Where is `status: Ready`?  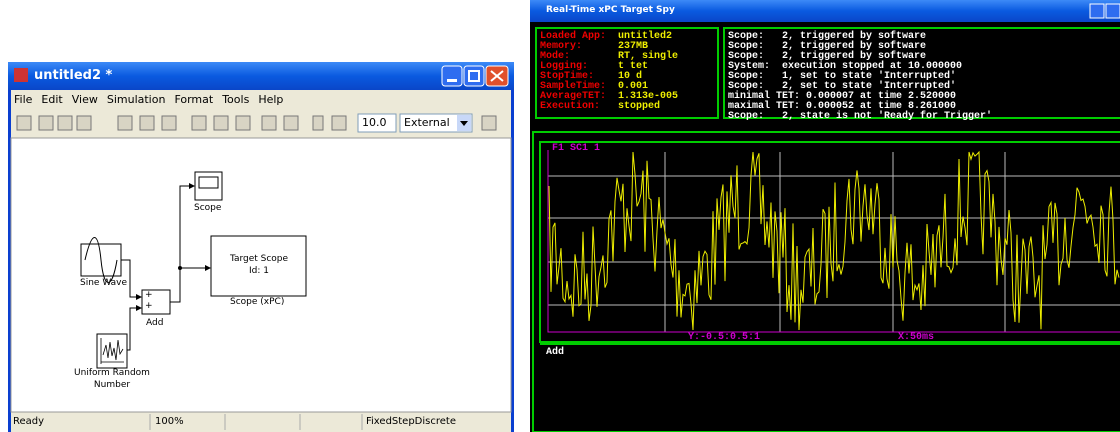
status: Ready is located at coordinates (29, 421).